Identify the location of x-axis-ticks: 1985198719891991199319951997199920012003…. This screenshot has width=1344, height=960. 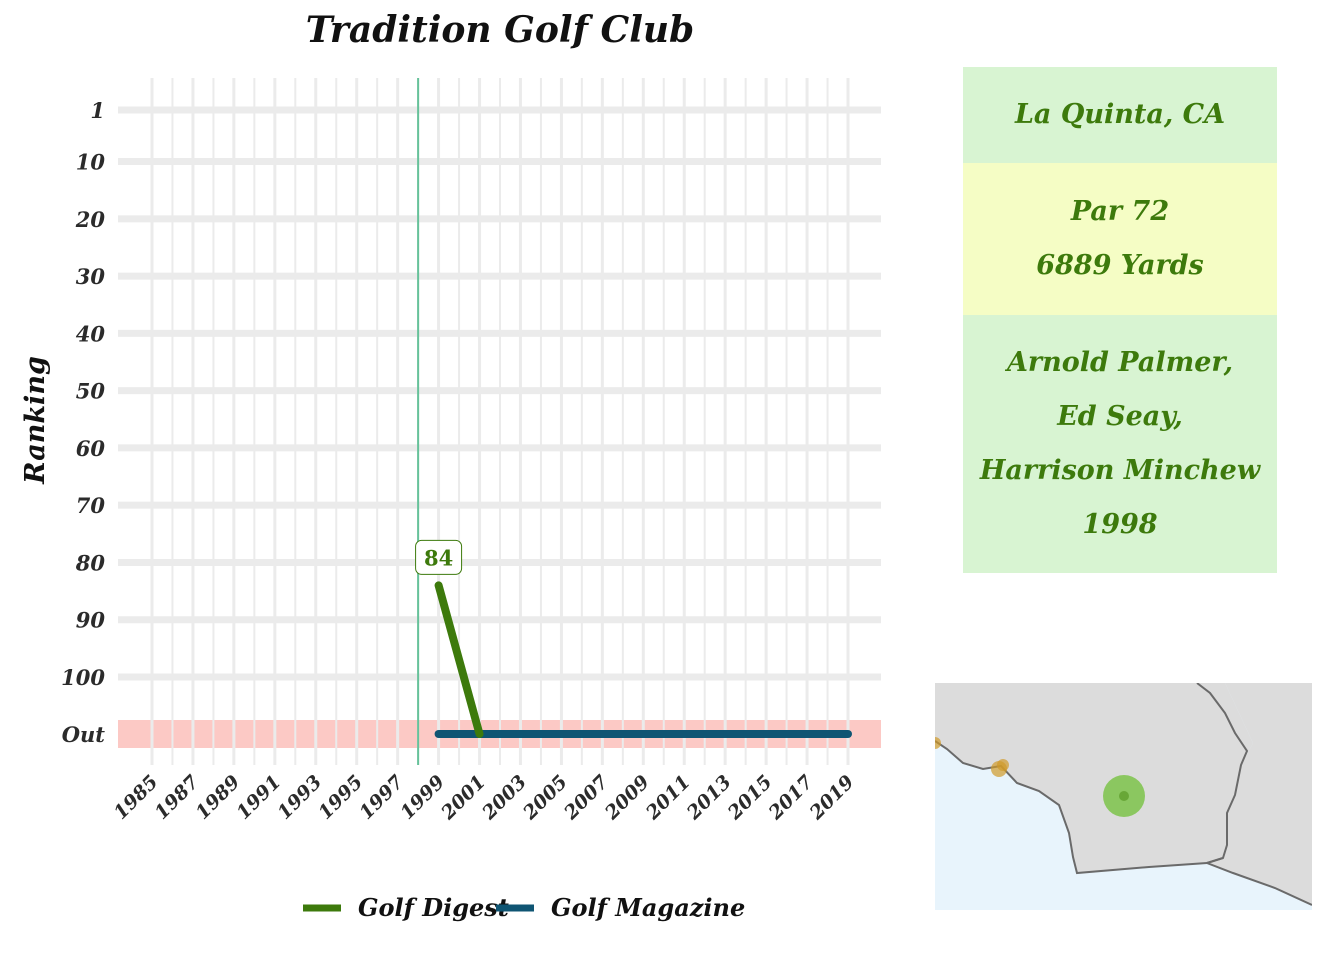
(484, 798).